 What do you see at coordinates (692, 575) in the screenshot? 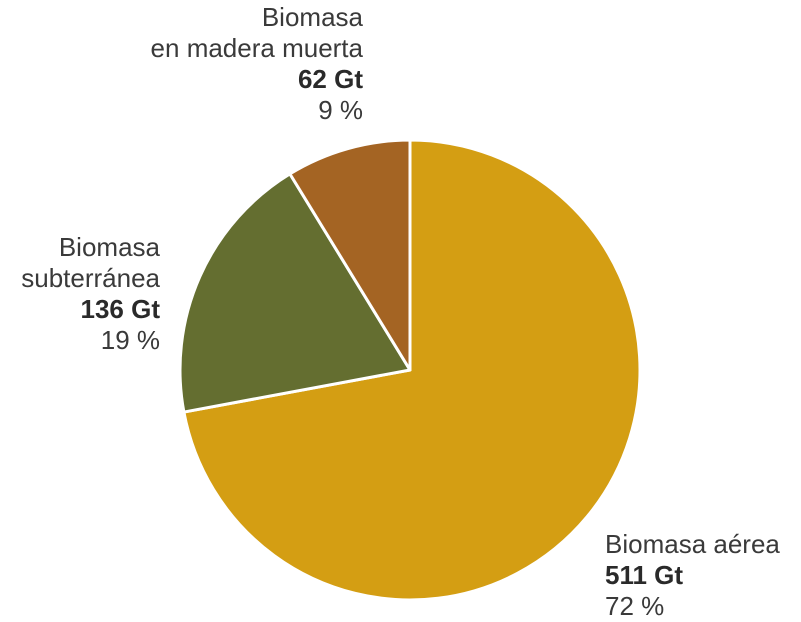
I see `slice-label-aboveground: Biomasa aérea 511 Gt 72 %` at bounding box center [692, 575].